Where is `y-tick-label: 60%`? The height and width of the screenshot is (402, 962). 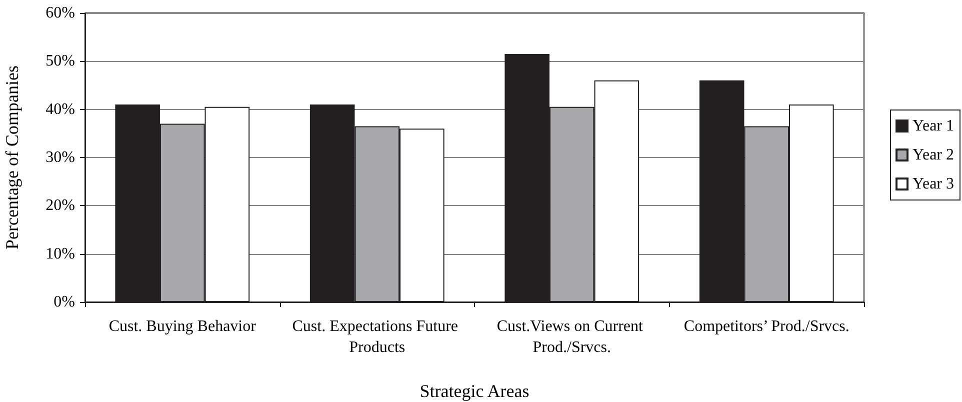
y-tick-label: 60% is located at coordinates (60, 13).